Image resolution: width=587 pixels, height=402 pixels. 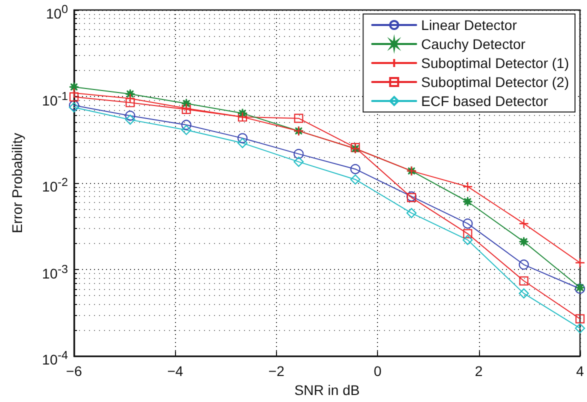 What do you see at coordinates (469, 25) in the screenshot?
I see `legend-label: Linear Detector` at bounding box center [469, 25].